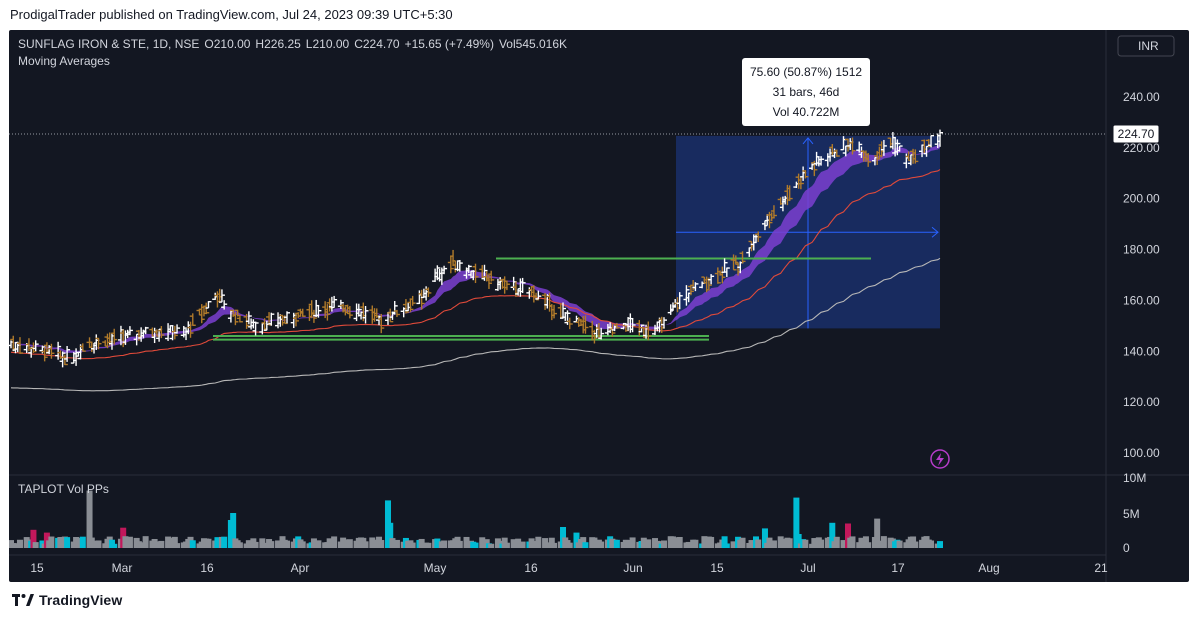  I want to click on legend-l-label: L, so click(309, 44).